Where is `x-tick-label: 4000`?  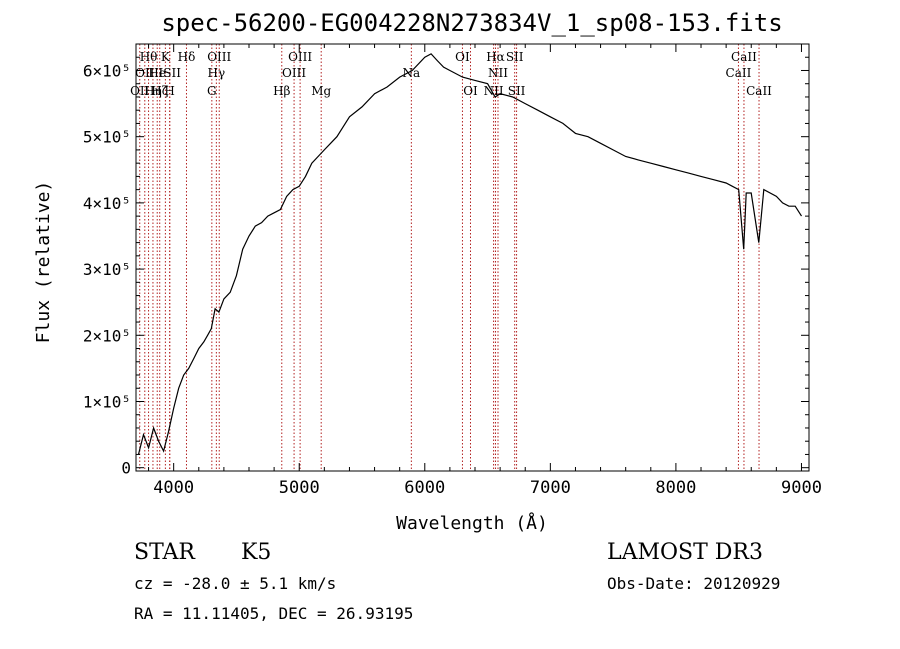
x-tick-label: 4000 is located at coordinates (173, 488).